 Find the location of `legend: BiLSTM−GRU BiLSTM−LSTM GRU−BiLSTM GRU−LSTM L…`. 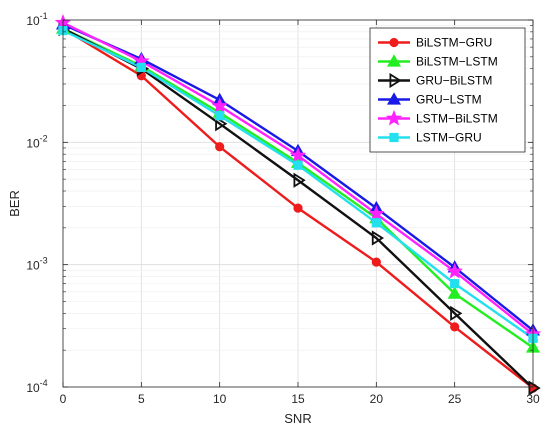

legend: BiLSTM−GRU BiLSTM−LSTM GRU−BiLSTM GRU−LSTM L… is located at coordinates (447, 90).